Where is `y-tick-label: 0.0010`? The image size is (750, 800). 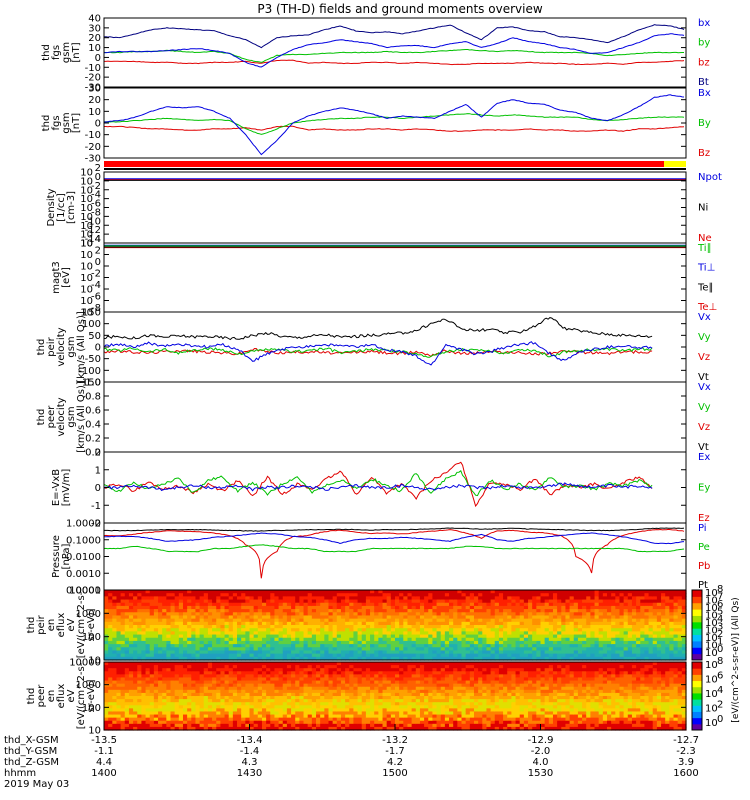 y-tick-label: 0.0010 is located at coordinates (83, 574).